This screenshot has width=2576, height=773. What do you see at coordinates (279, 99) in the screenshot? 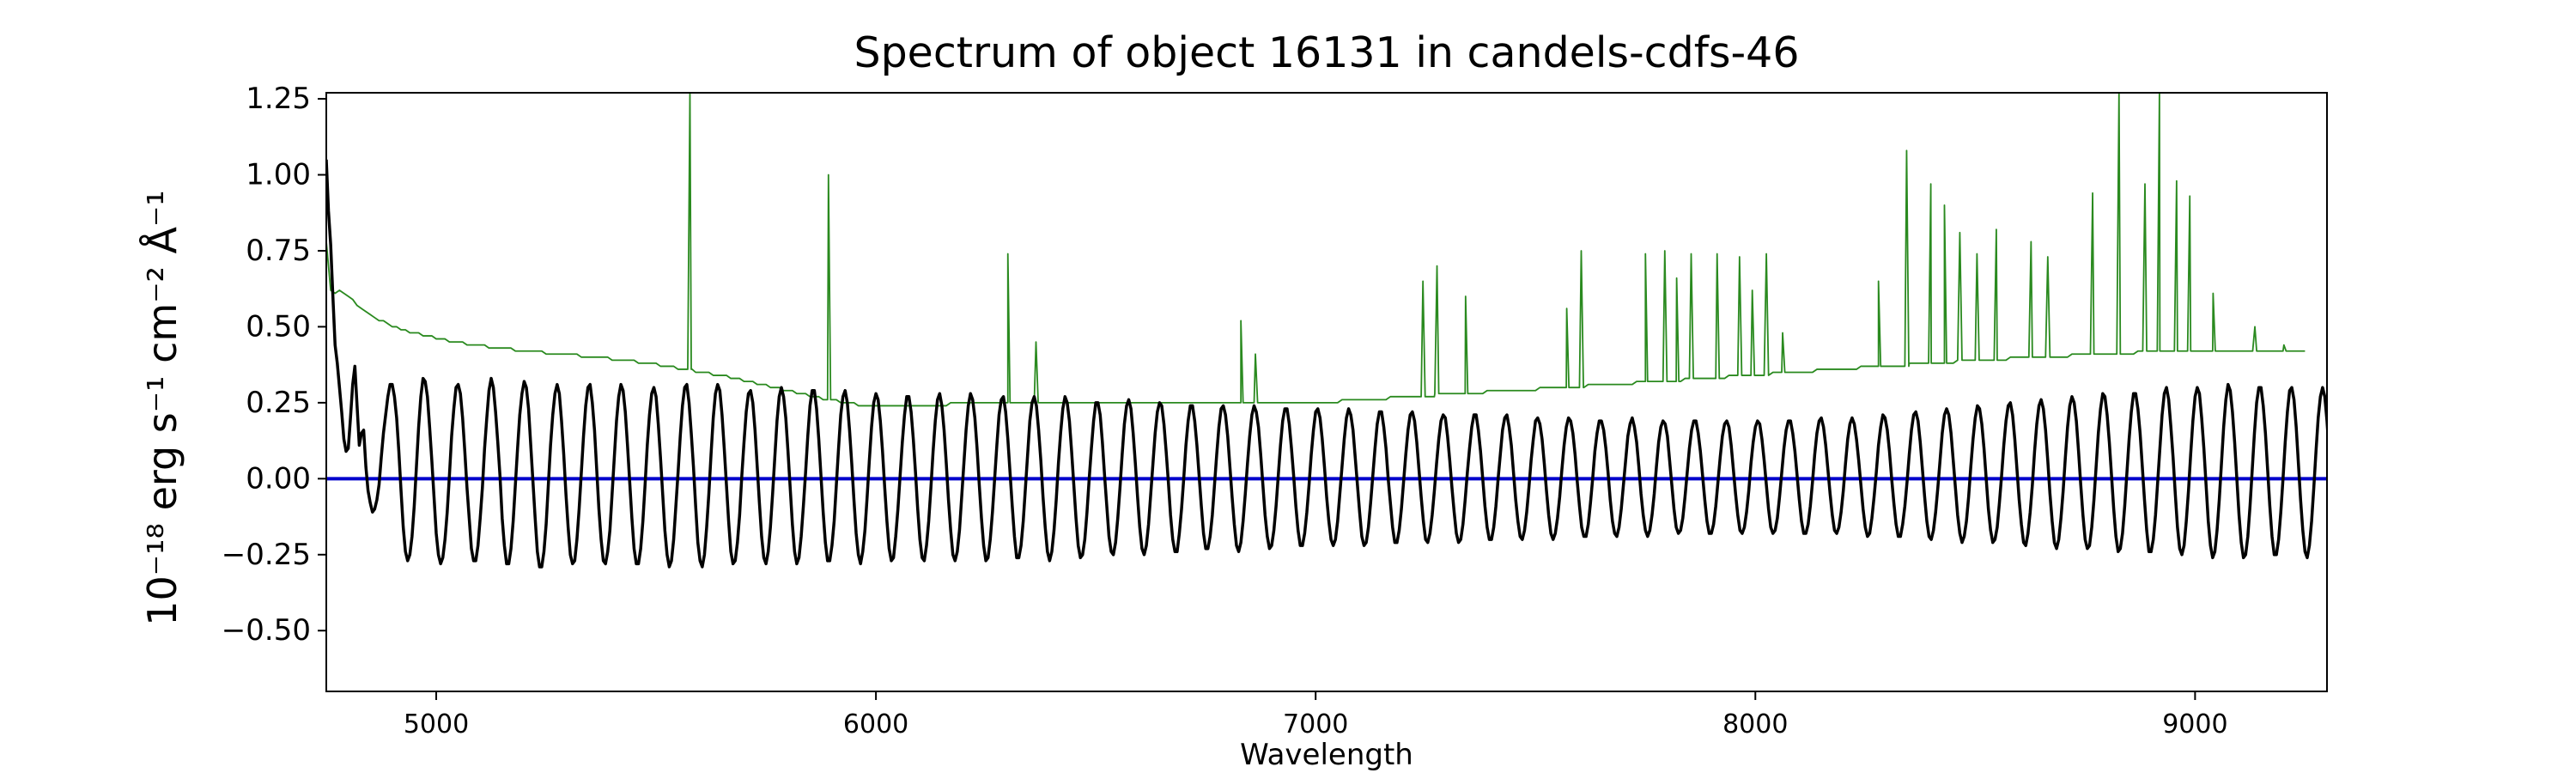
I see `y-tick-label-7: 1.25` at bounding box center [279, 99].